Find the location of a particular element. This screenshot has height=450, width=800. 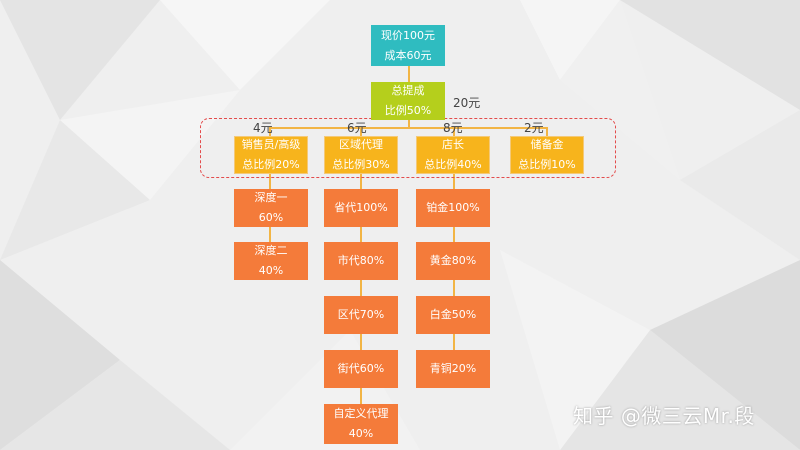

sales-amount-label: 4元 is located at coordinates (263, 128).